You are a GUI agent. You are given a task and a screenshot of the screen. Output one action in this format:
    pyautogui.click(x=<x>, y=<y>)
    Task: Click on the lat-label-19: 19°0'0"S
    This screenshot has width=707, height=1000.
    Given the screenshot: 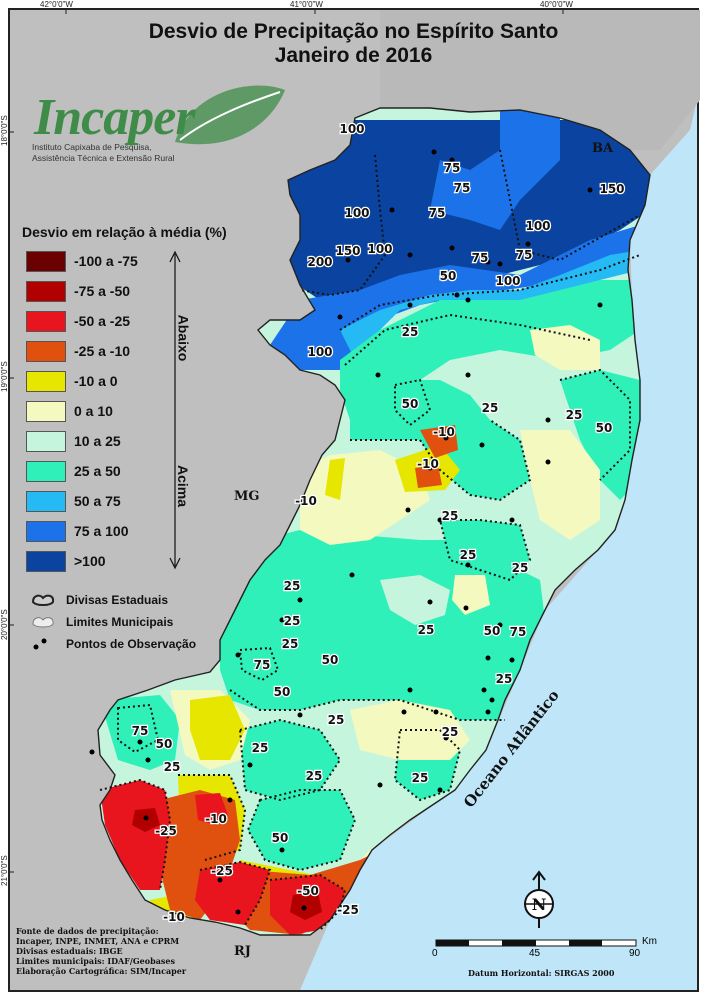 What is the action you would take?
    pyautogui.click(x=4, y=376)
    